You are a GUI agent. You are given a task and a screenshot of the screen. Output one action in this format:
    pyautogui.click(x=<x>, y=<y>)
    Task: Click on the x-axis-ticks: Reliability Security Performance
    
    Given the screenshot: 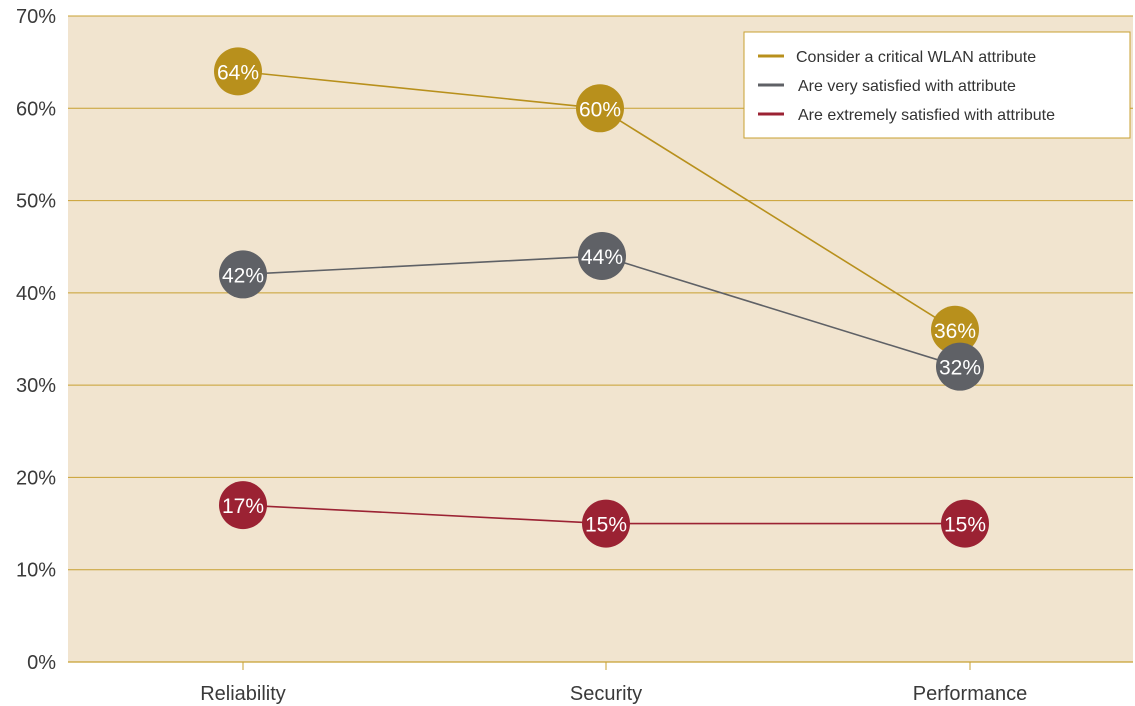 What is the action you would take?
    pyautogui.click(x=613, y=683)
    